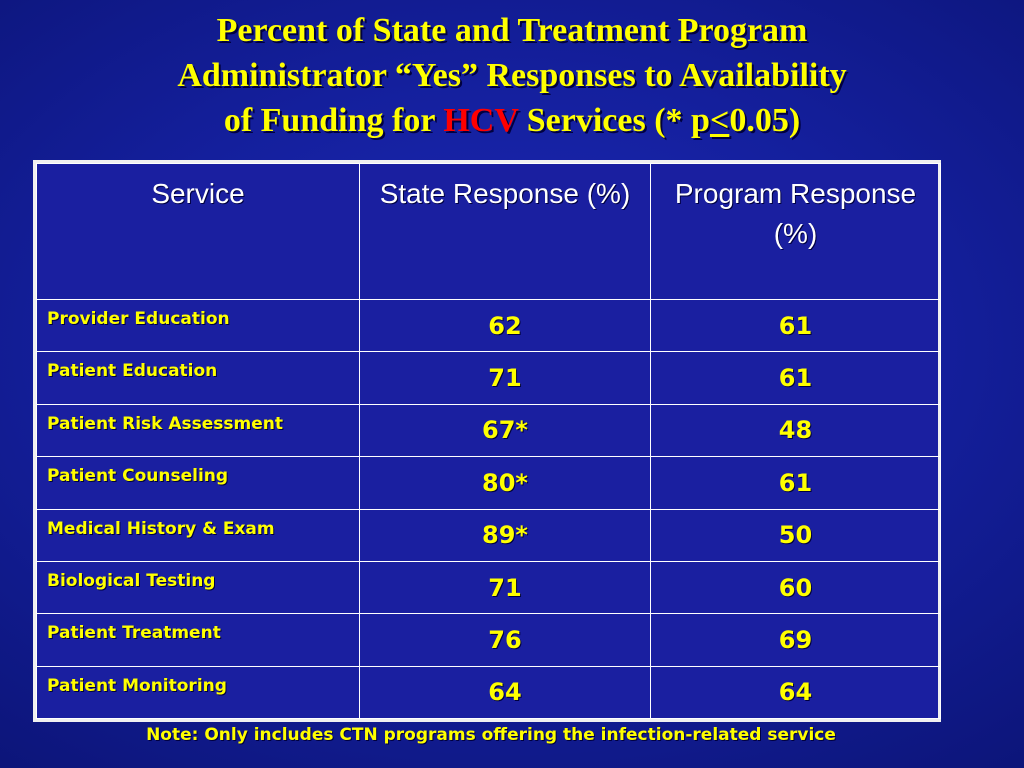 The image size is (1024, 768). Describe the element at coordinates (795, 640) in the screenshot. I see `program-response-cell: 69` at that location.